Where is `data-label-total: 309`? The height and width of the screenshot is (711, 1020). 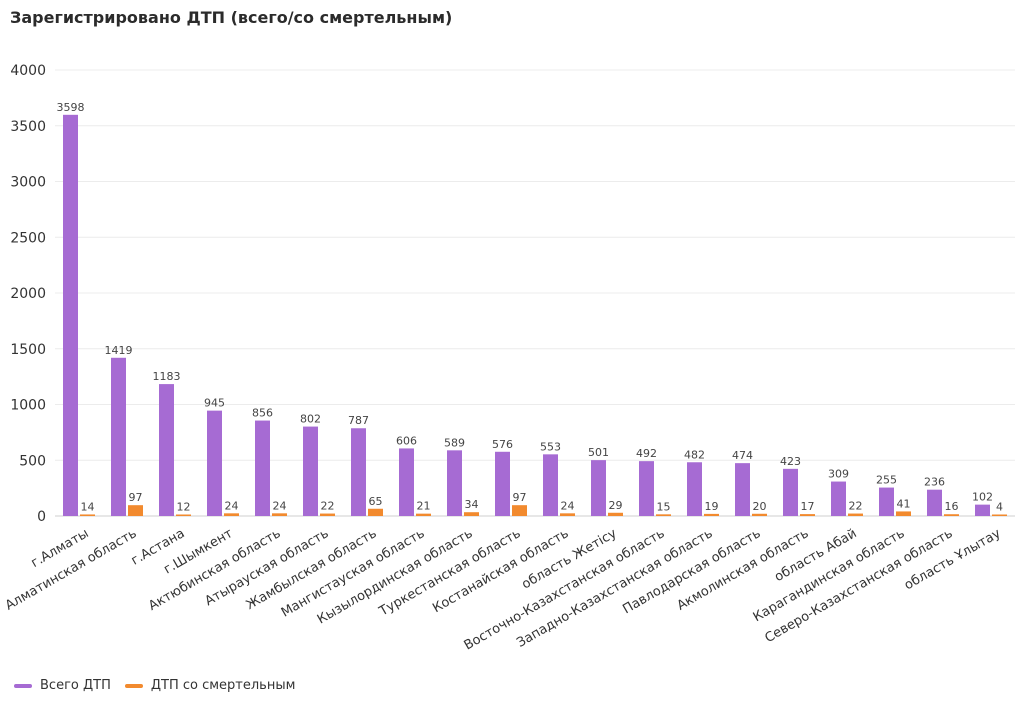 data-label-total: 309 is located at coordinates (838, 474).